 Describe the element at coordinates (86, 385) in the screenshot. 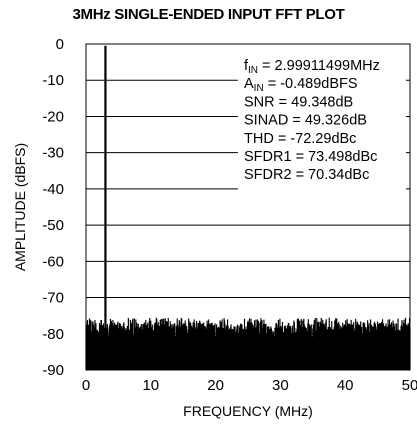

I see `x-tick-label: 0` at that location.